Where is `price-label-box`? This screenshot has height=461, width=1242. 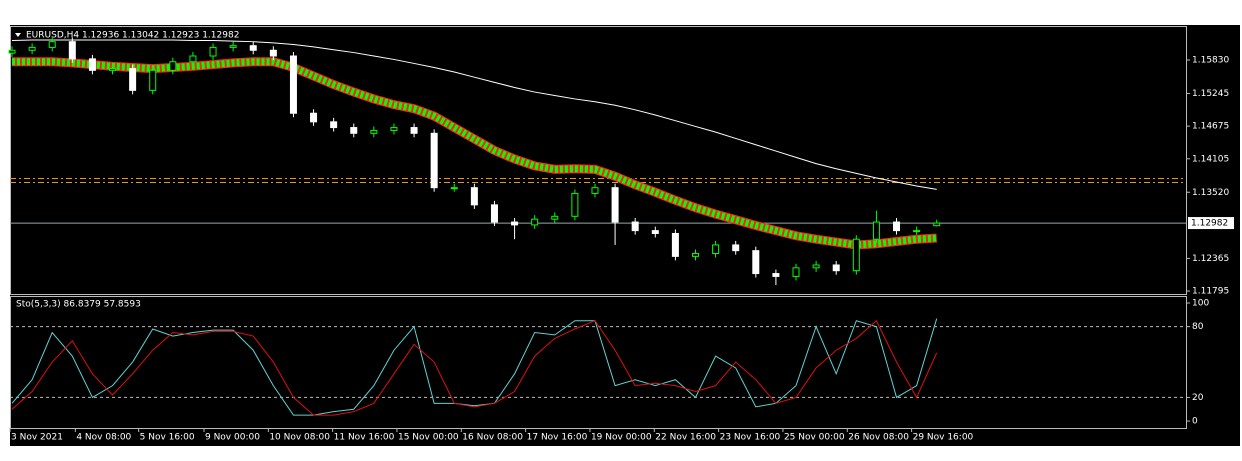
price-label-box is located at coordinates (1211, 223).